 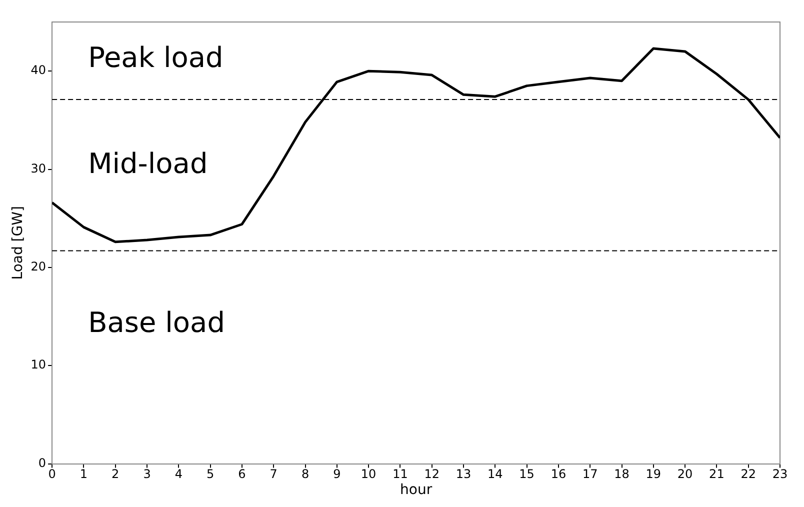 I want to click on x-tick-label: 6, so click(x=242, y=474).